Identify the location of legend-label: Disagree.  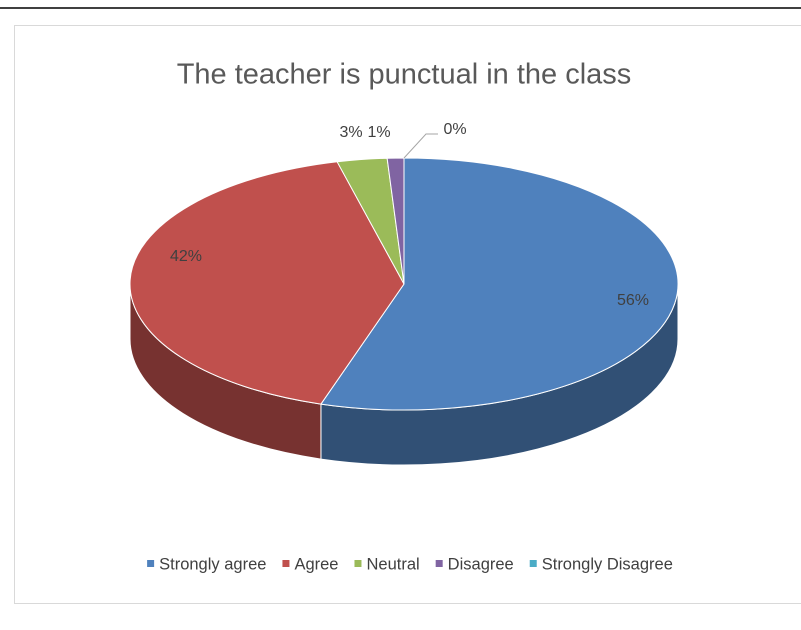
(481, 564).